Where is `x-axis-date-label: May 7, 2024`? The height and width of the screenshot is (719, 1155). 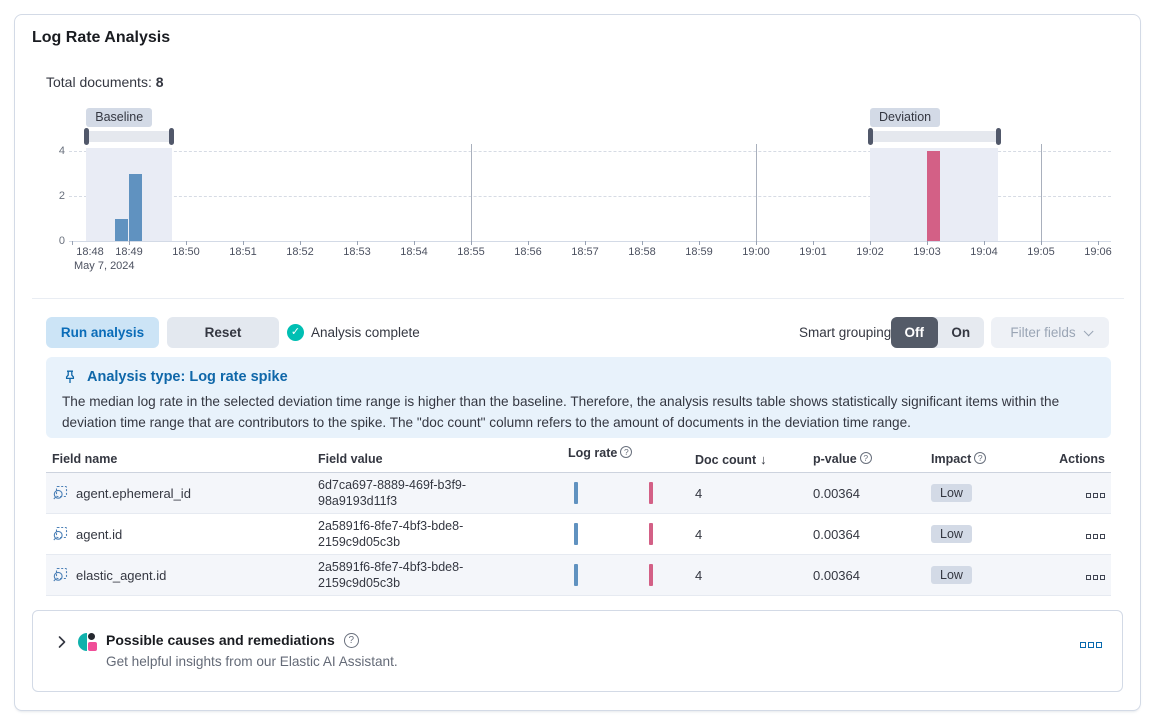 x-axis-date-label: May 7, 2024 is located at coordinates (104, 266).